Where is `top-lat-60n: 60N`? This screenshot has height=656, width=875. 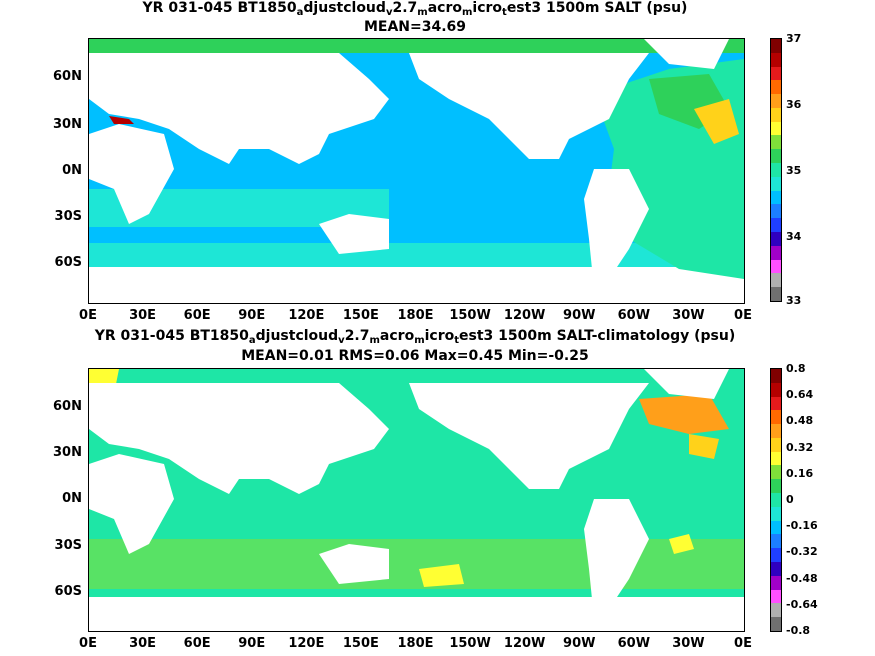 top-lat-60n: 60N is located at coordinates (67, 76).